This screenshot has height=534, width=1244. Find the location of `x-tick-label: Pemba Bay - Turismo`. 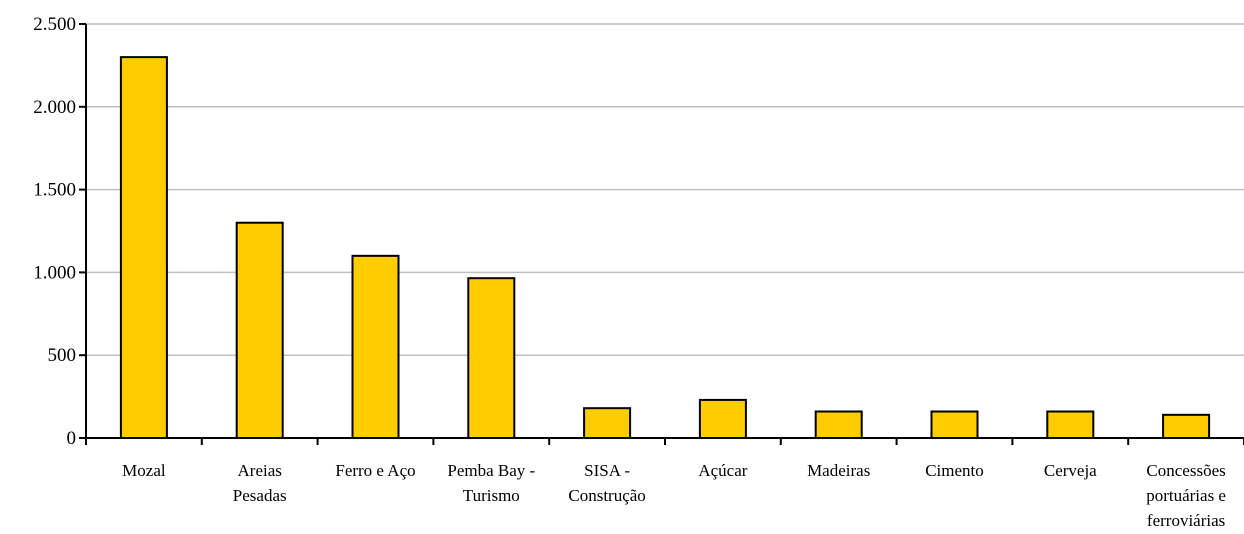

x-tick-label: Pemba Bay - Turismo is located at coordinates (491, 483).